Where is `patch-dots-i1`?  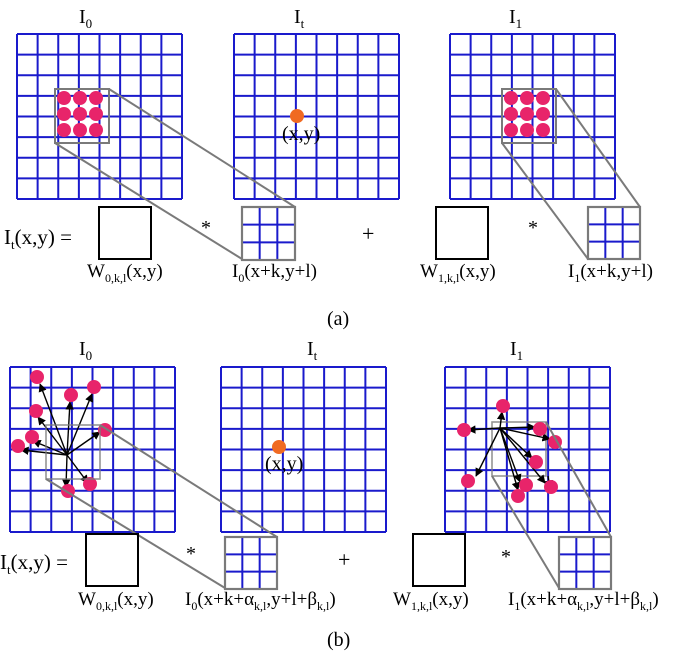 patch-dots-i1 is located at coordinates (527, 114).